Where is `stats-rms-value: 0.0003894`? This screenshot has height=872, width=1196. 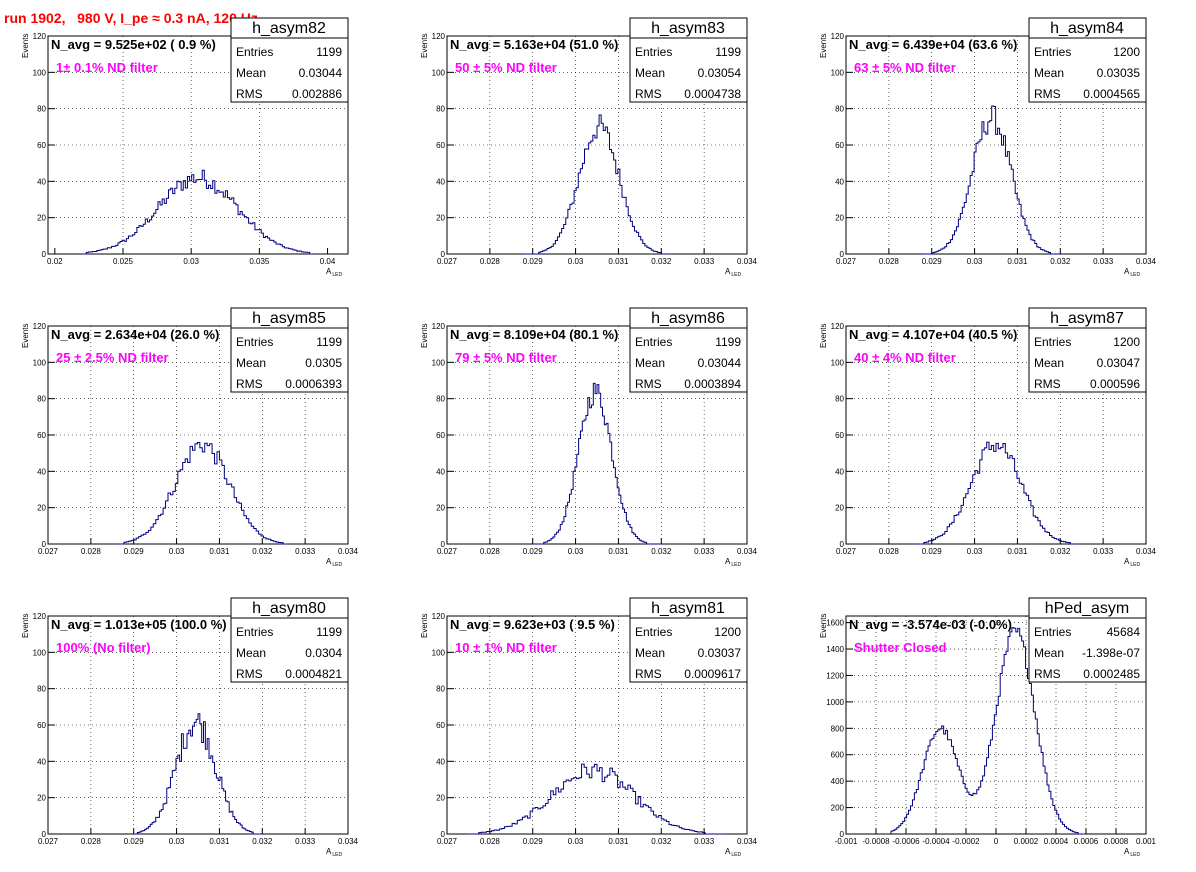
stats-rms-value: 0.0003894 is located at coordinates (712, 384).